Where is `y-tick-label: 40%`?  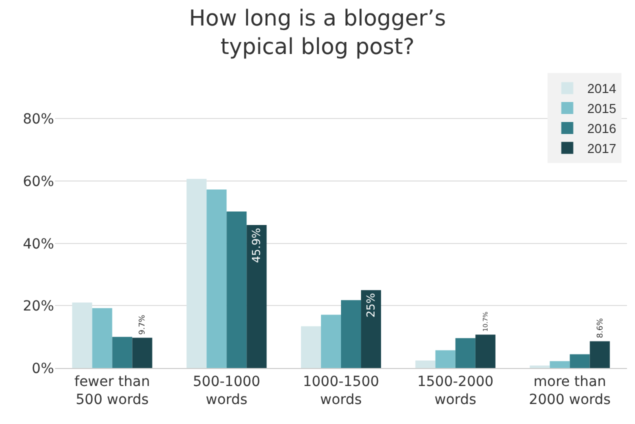
y-tick-label: 40% is located at coordinates (38, 244).